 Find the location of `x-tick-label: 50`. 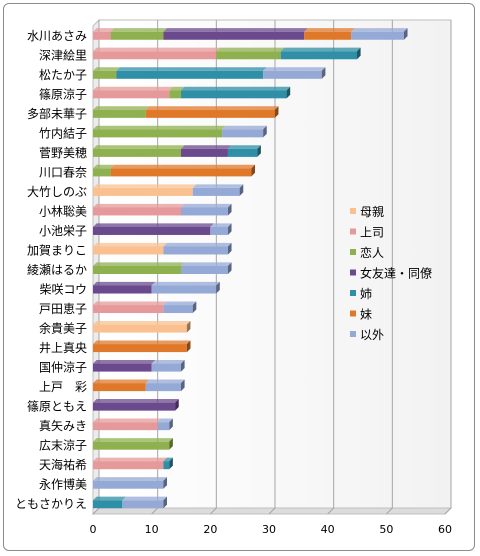

x-tick-label: 50 is located at coordinates (386, 529).